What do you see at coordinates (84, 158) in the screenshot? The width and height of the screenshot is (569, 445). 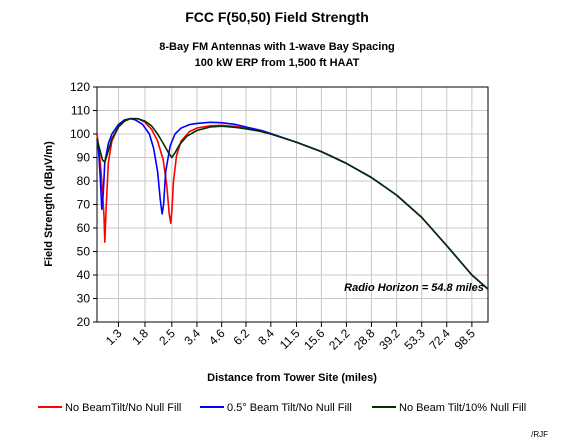 I see `y-tick-label: 90` at bounding box center [84, 158].